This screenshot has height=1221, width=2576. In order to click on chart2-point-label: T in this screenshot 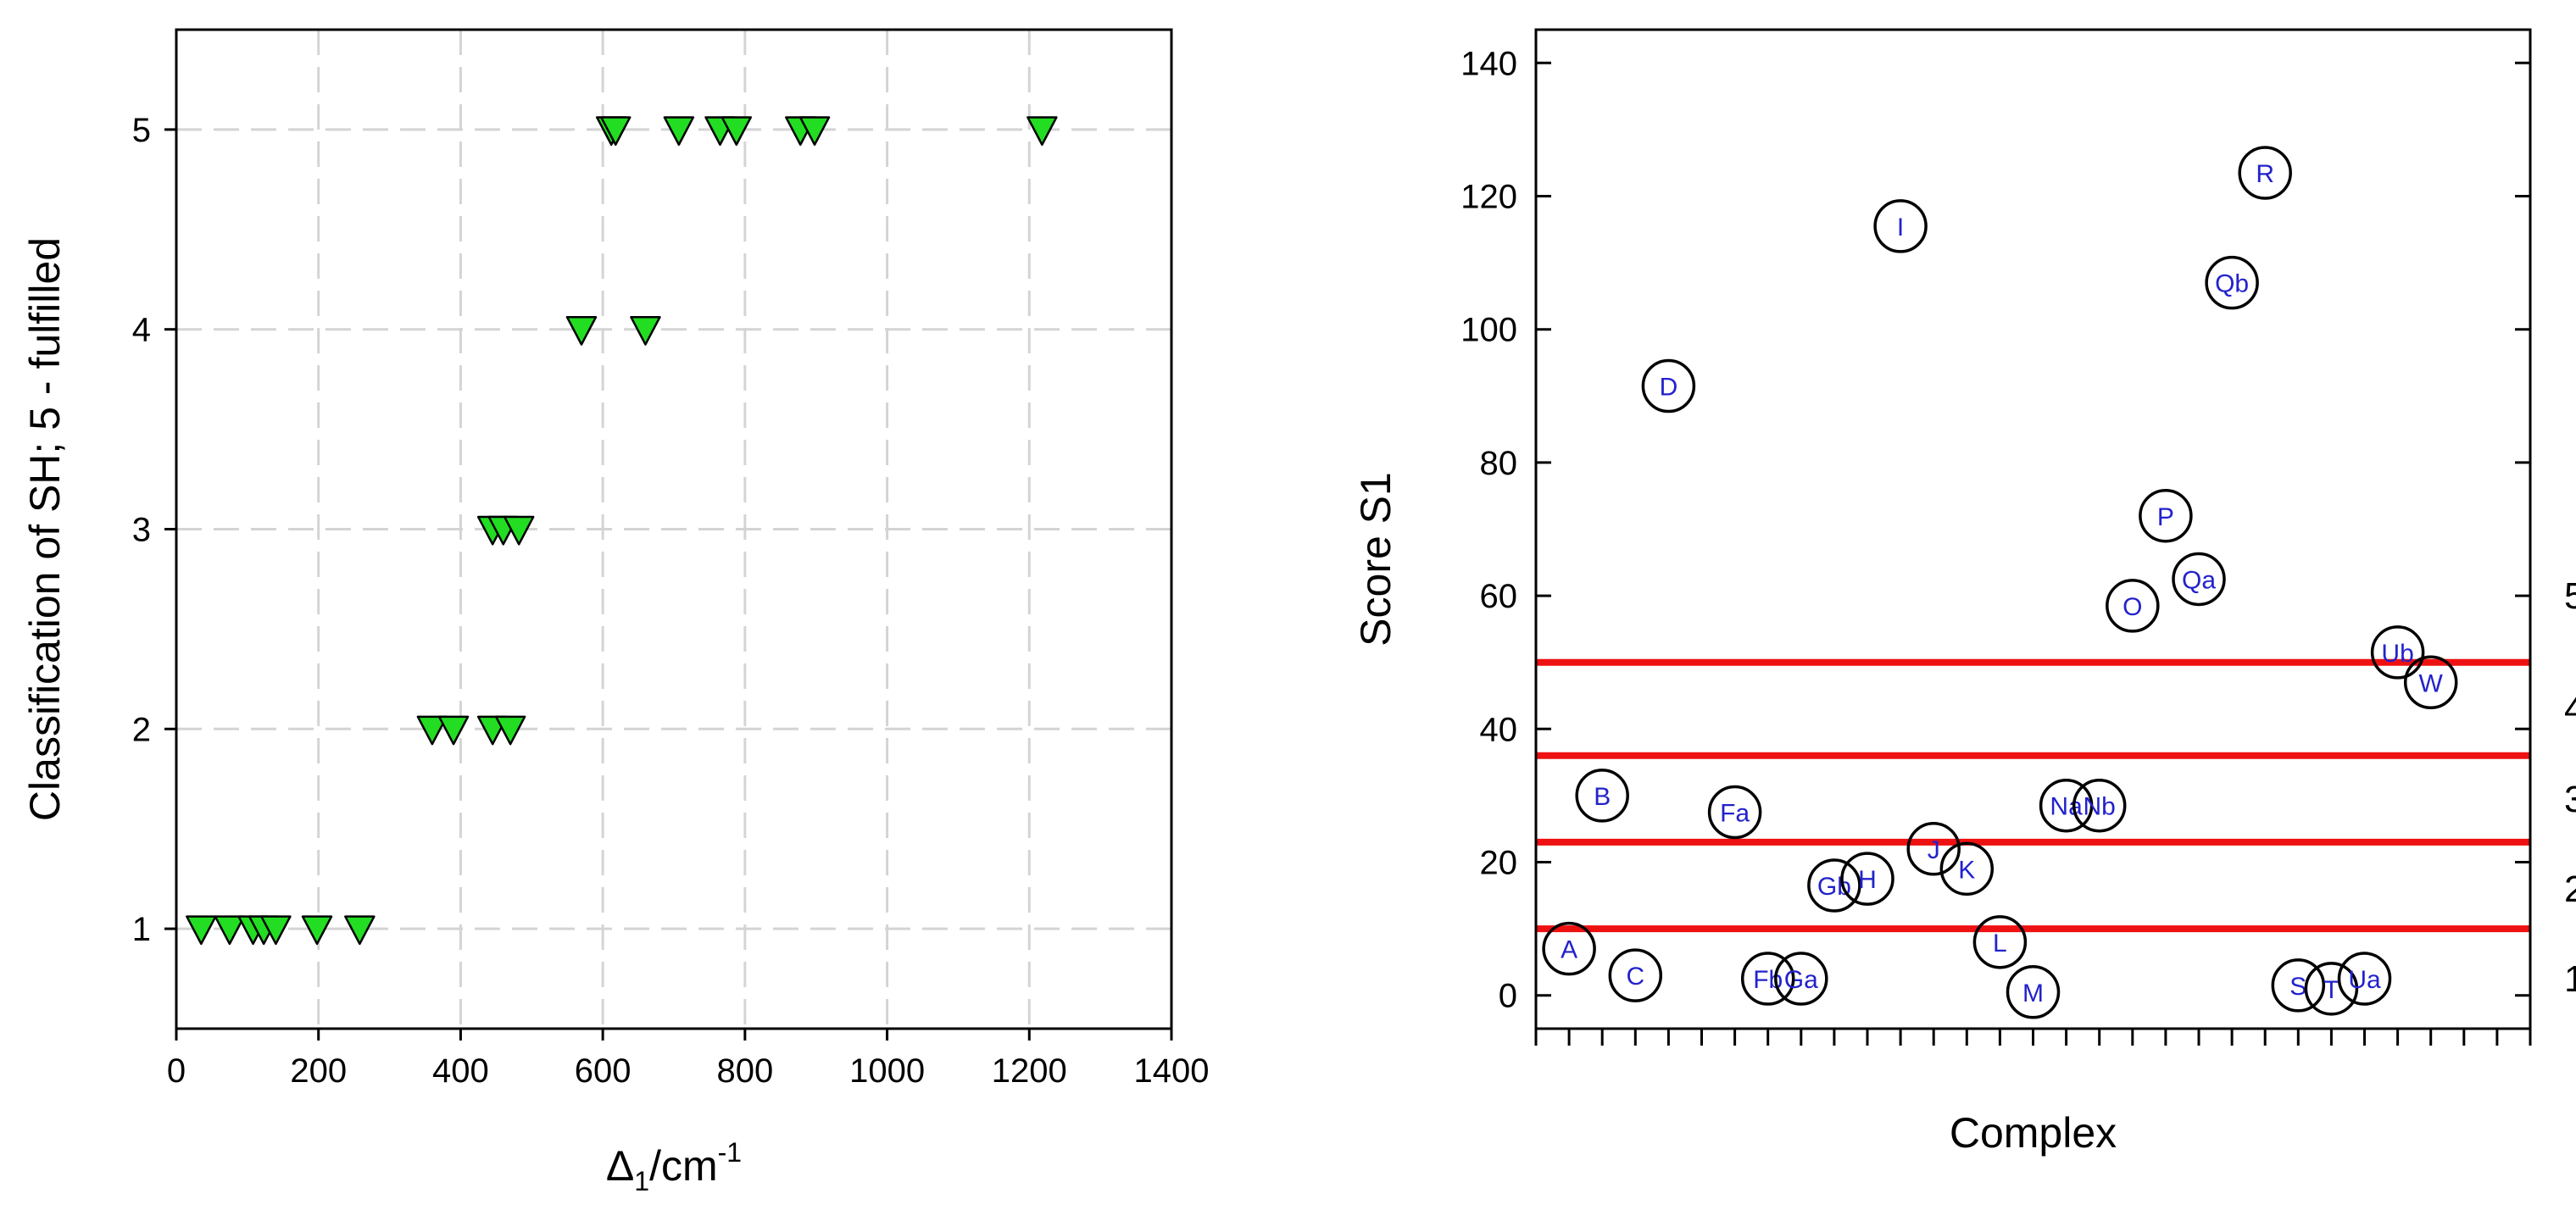, I will do `click(2331, 990)`.